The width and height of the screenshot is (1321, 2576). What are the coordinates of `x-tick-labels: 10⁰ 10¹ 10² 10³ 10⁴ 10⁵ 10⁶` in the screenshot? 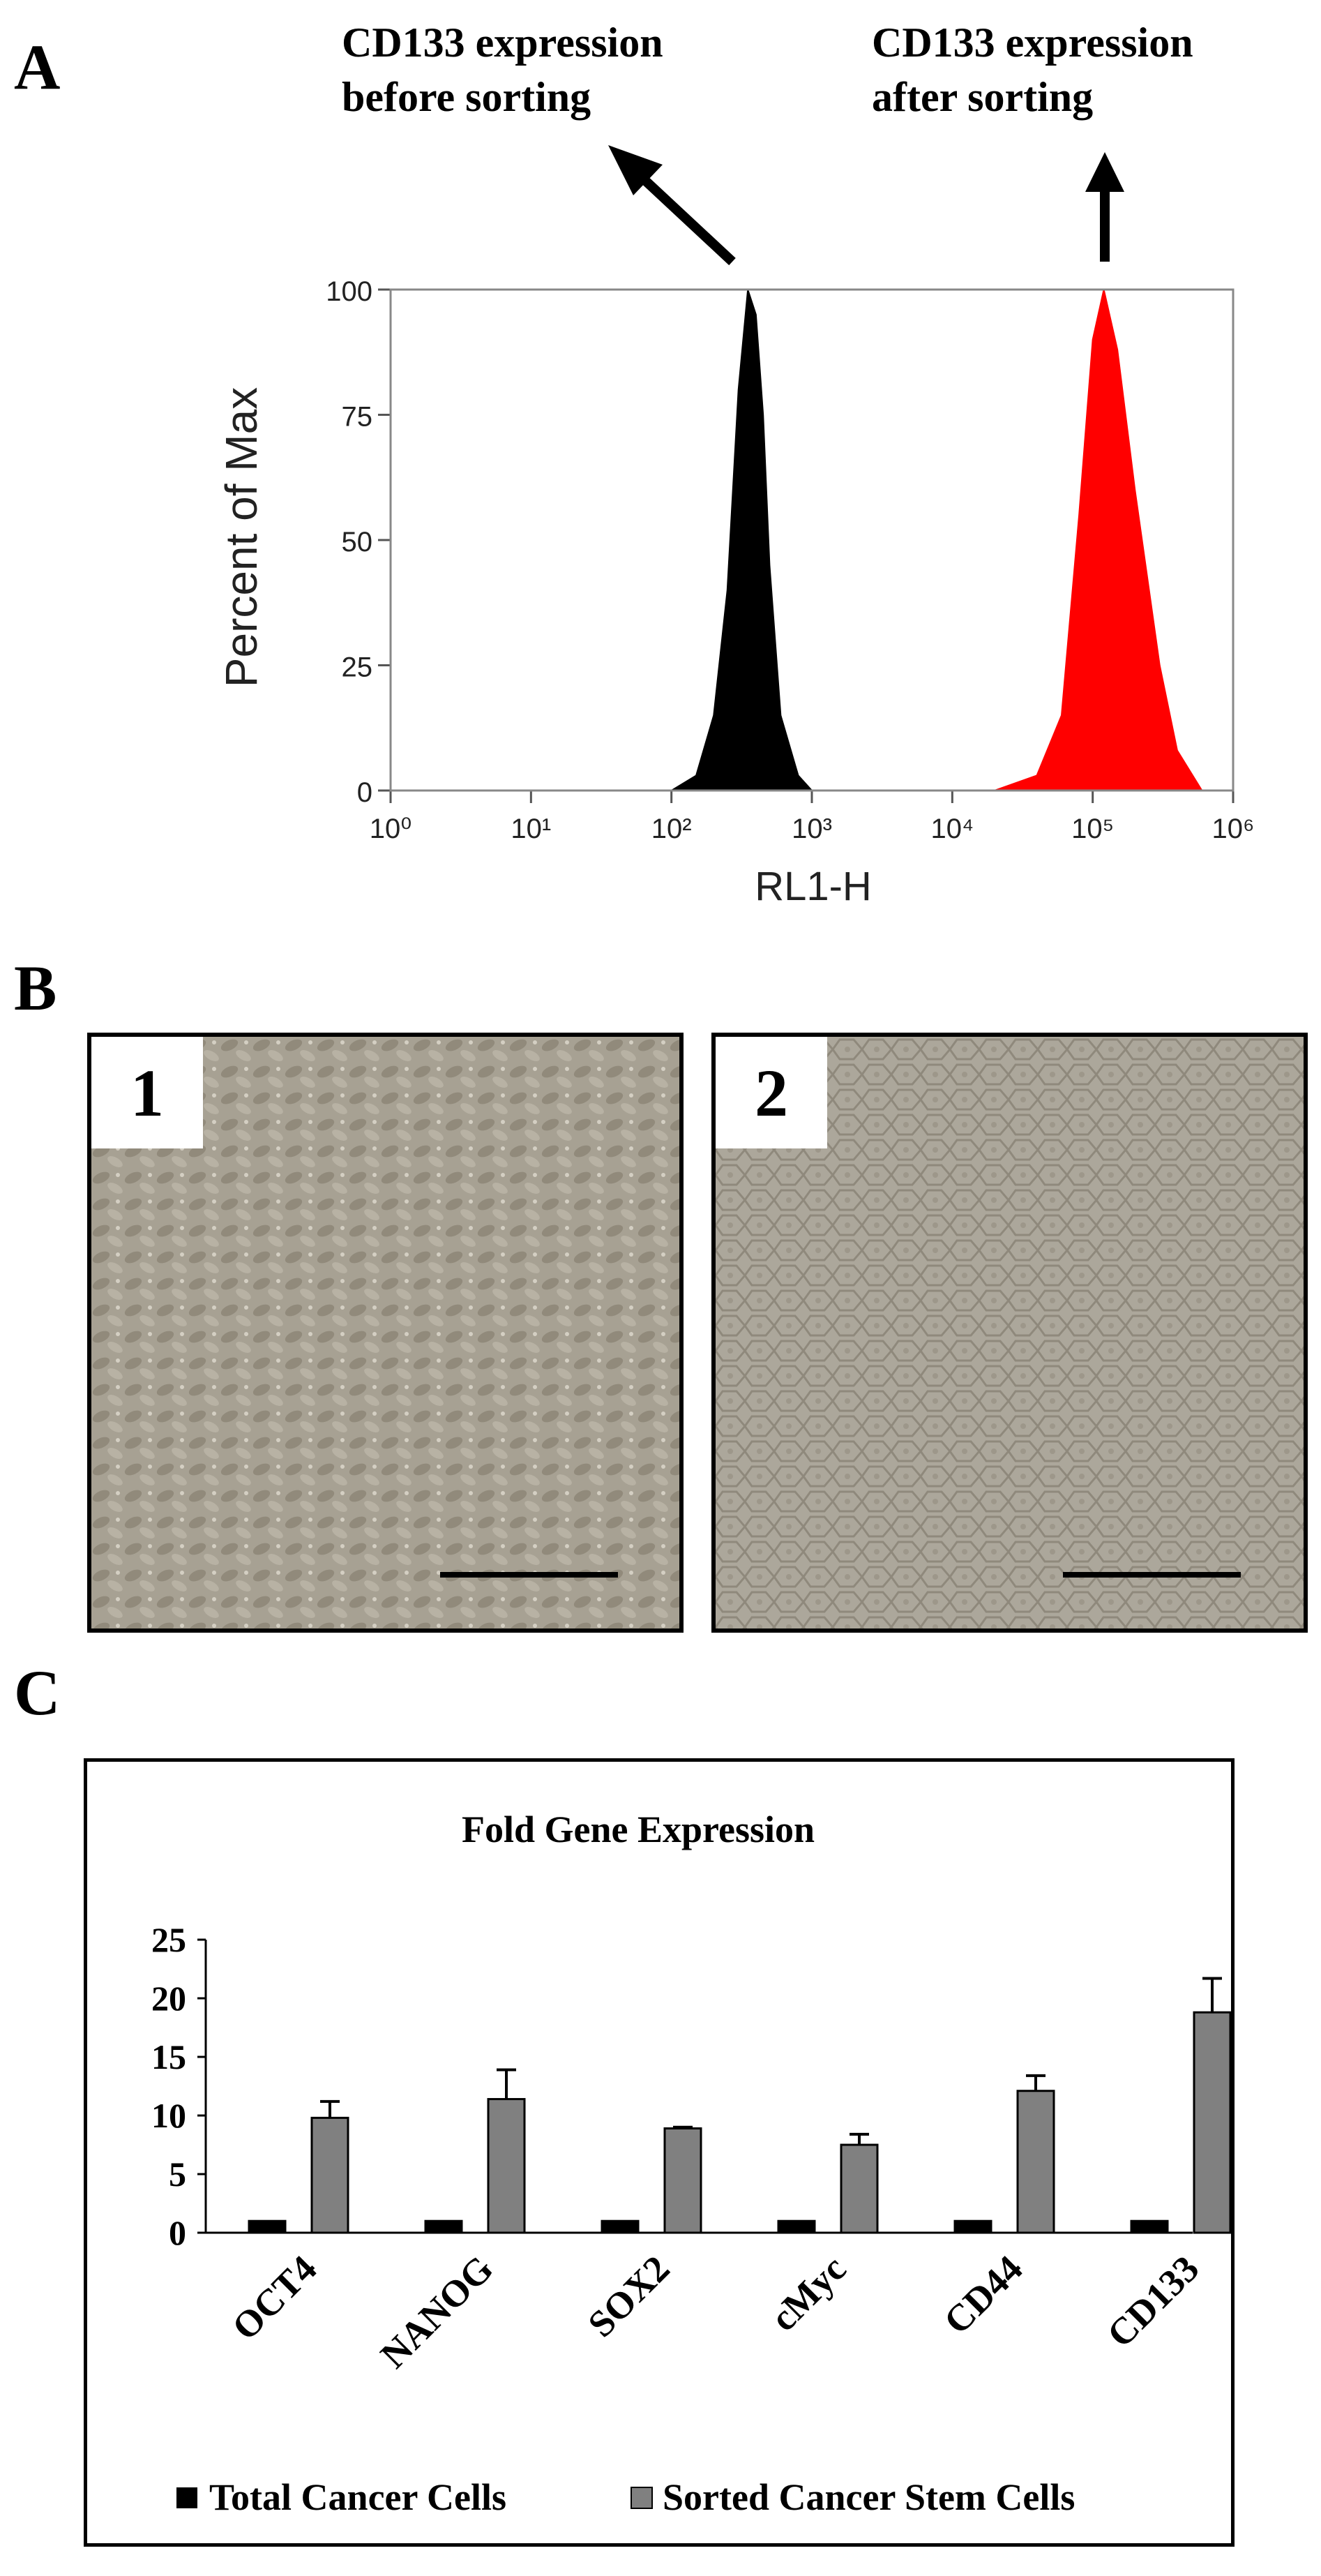 It's located at (812, 818).